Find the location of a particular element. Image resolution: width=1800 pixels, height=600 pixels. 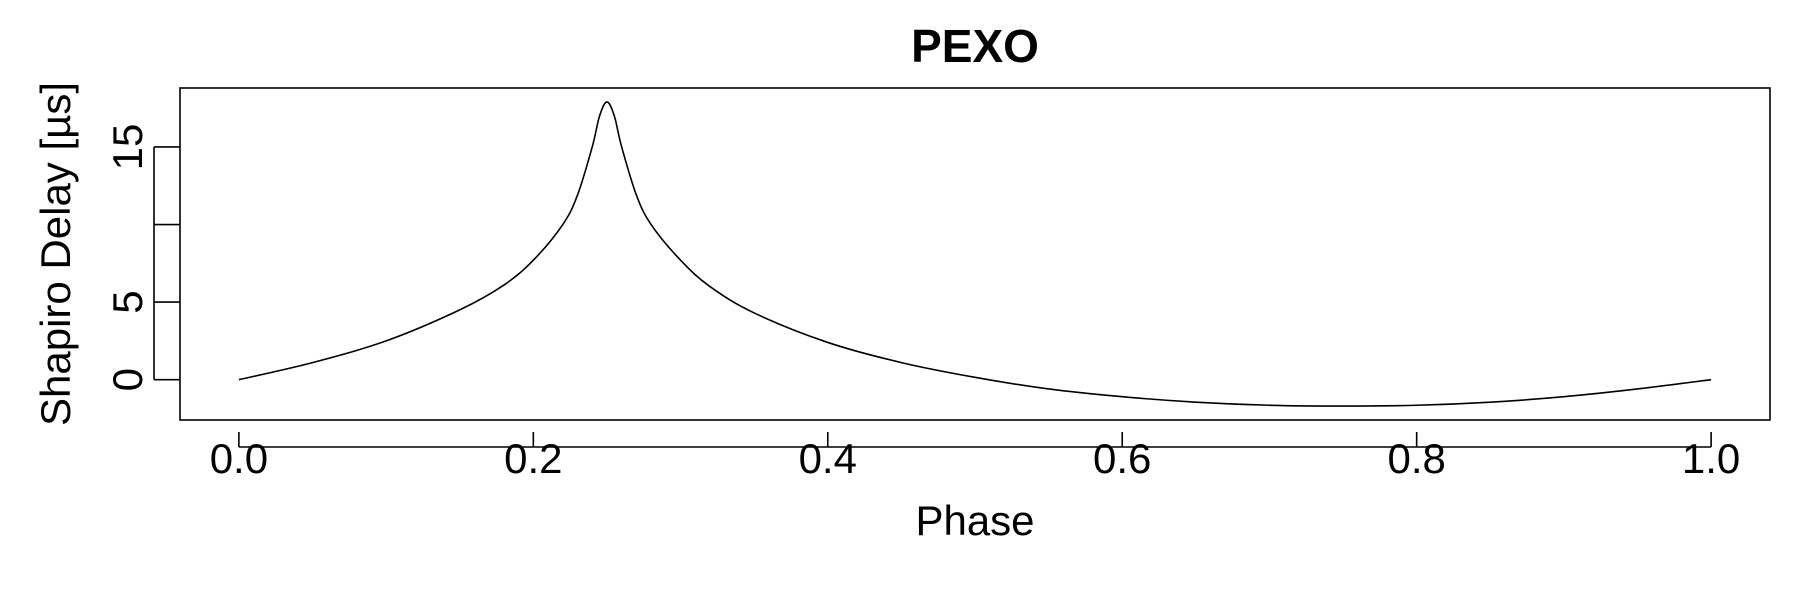

chart-title: PEXO is located at coordinates (975, 46).